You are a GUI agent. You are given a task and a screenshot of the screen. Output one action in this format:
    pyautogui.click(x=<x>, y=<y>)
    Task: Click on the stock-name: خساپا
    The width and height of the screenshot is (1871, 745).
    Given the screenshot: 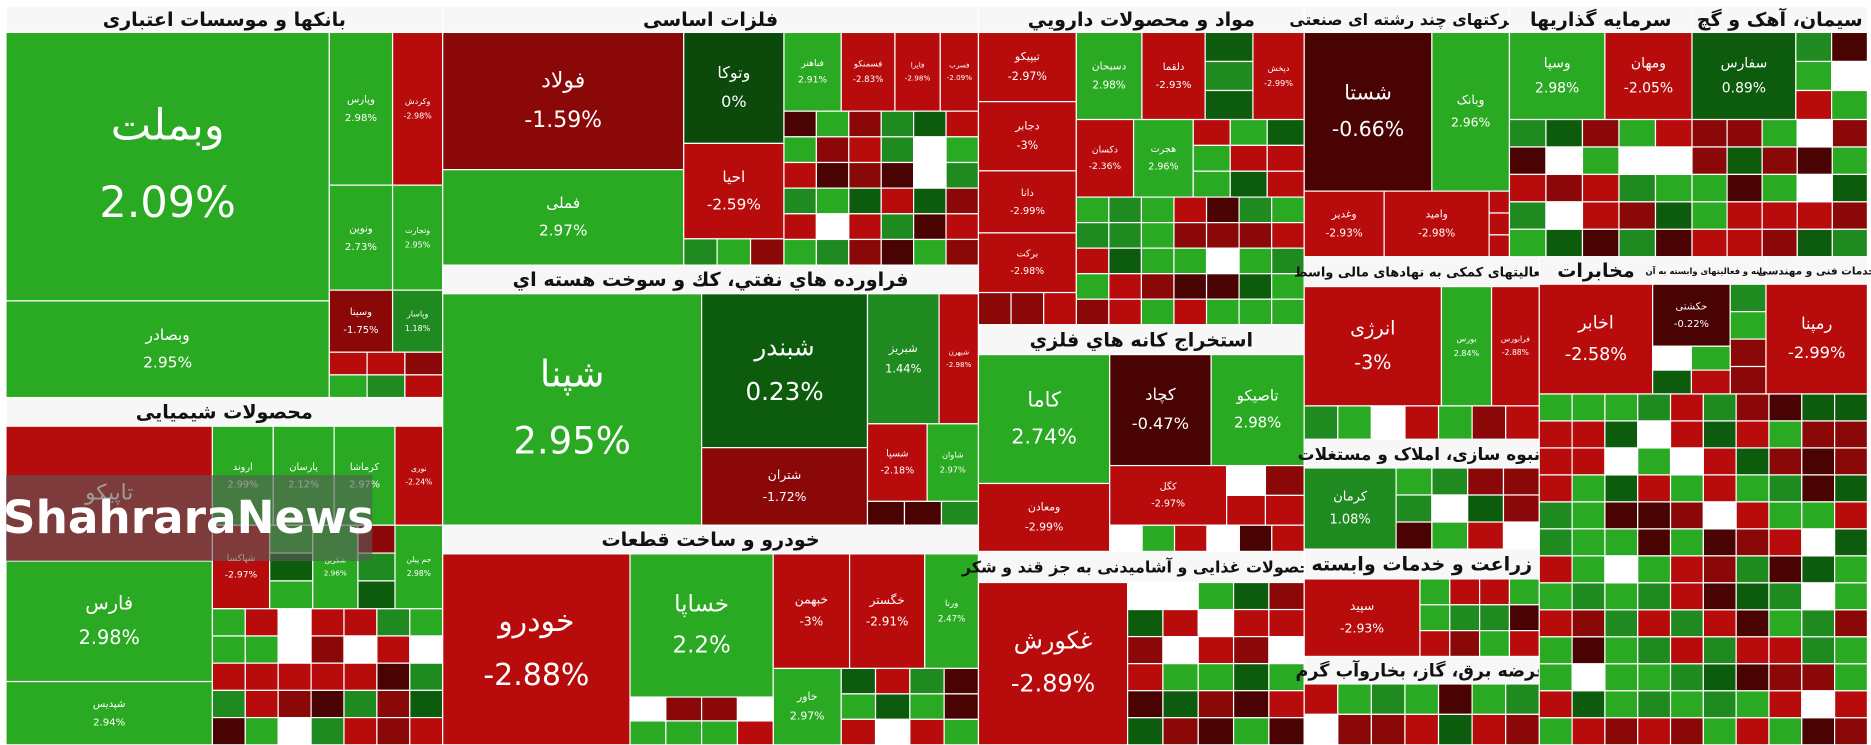 What is the action you would take?
    pyautogui.click(x=701, y=604)
    